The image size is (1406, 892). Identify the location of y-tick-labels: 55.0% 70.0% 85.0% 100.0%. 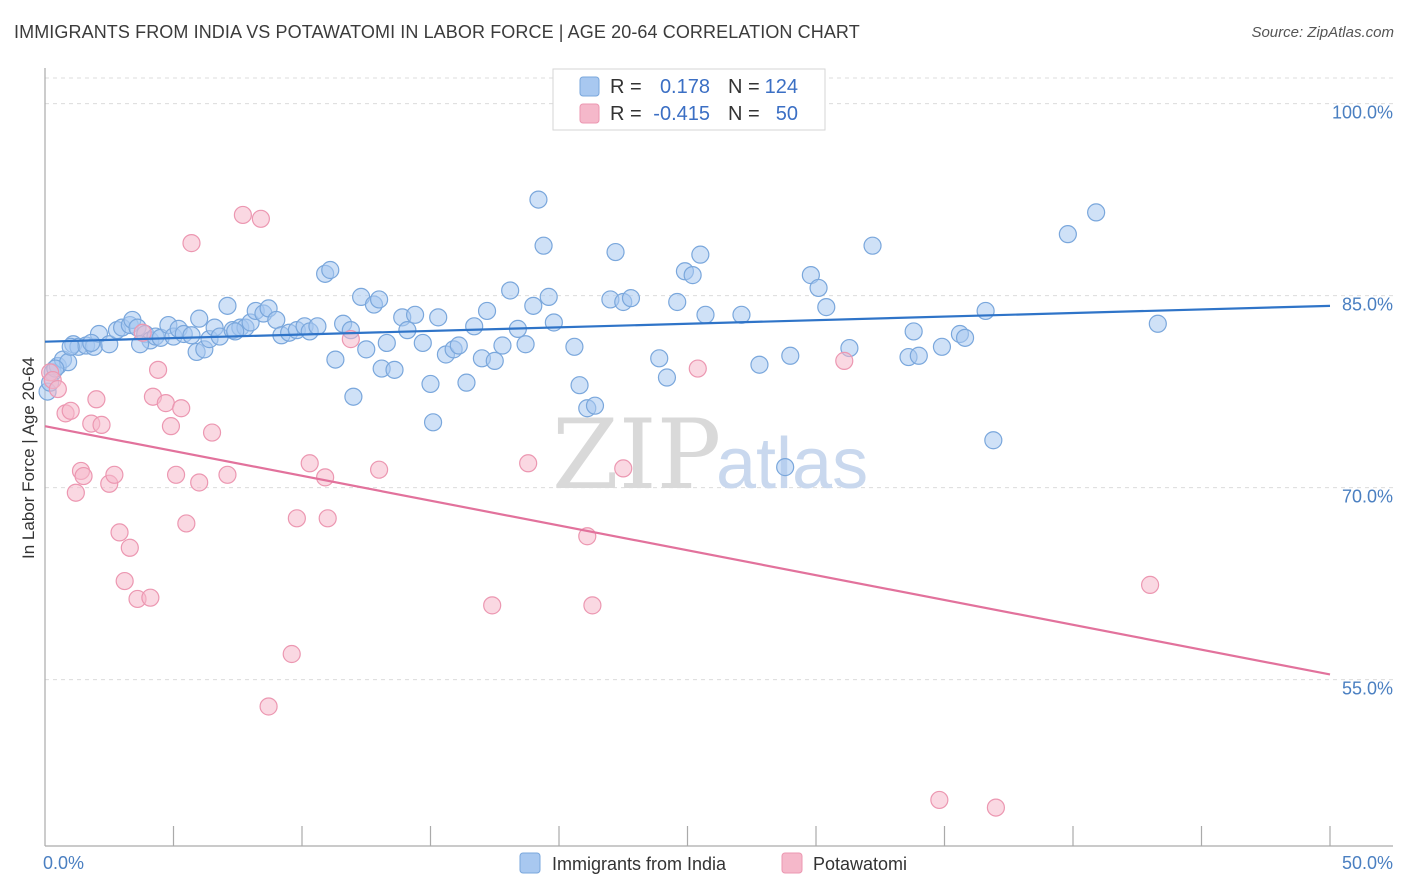
(1362, 401).